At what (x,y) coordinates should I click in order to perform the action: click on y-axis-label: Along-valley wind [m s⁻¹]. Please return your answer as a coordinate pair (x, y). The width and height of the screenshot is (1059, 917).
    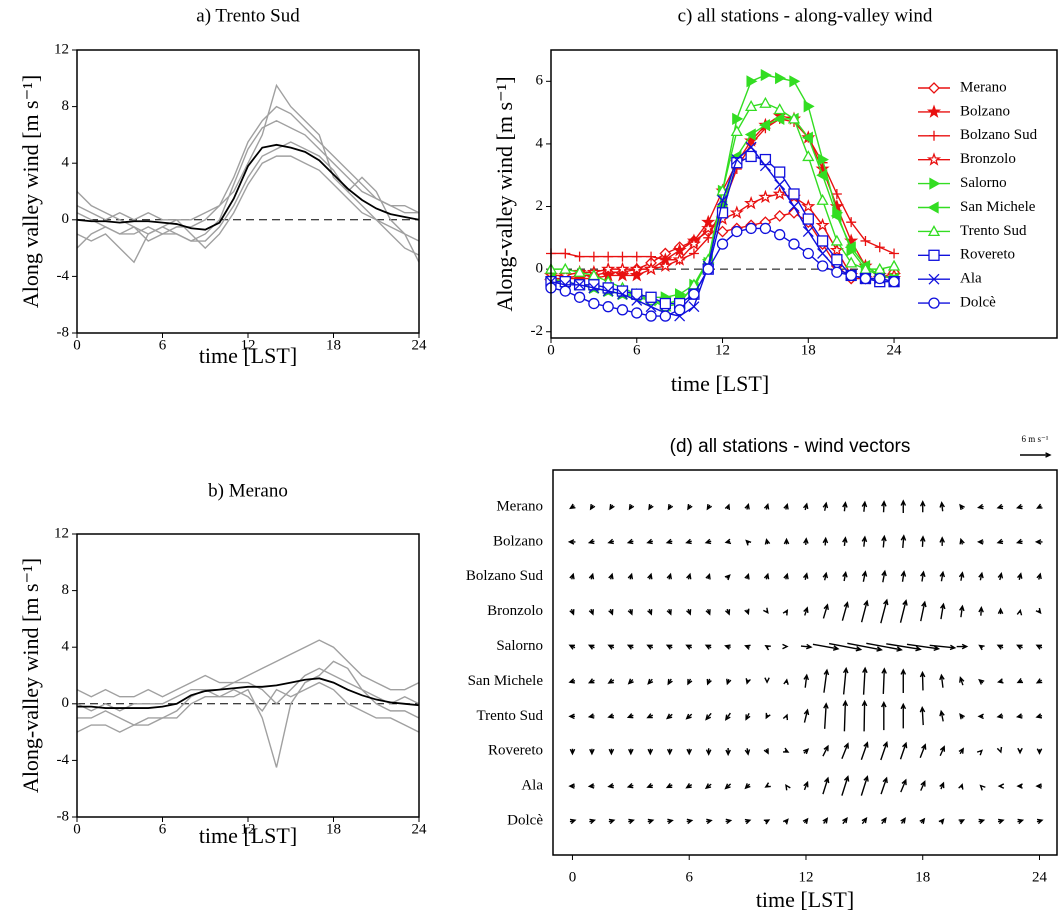
    Looking at the image, I should click on (30, 675).